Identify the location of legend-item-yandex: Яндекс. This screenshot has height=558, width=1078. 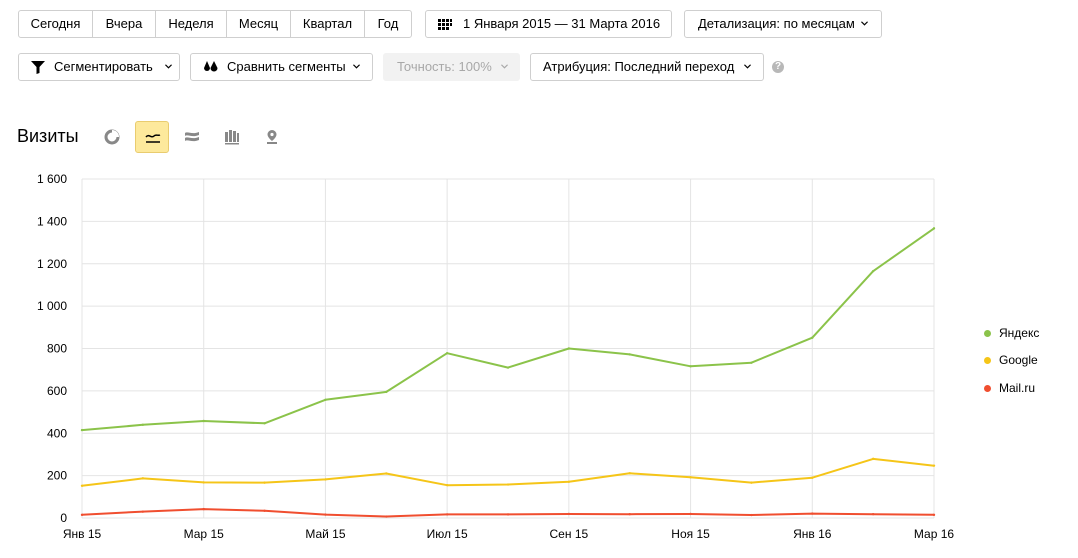
(1024, 334).